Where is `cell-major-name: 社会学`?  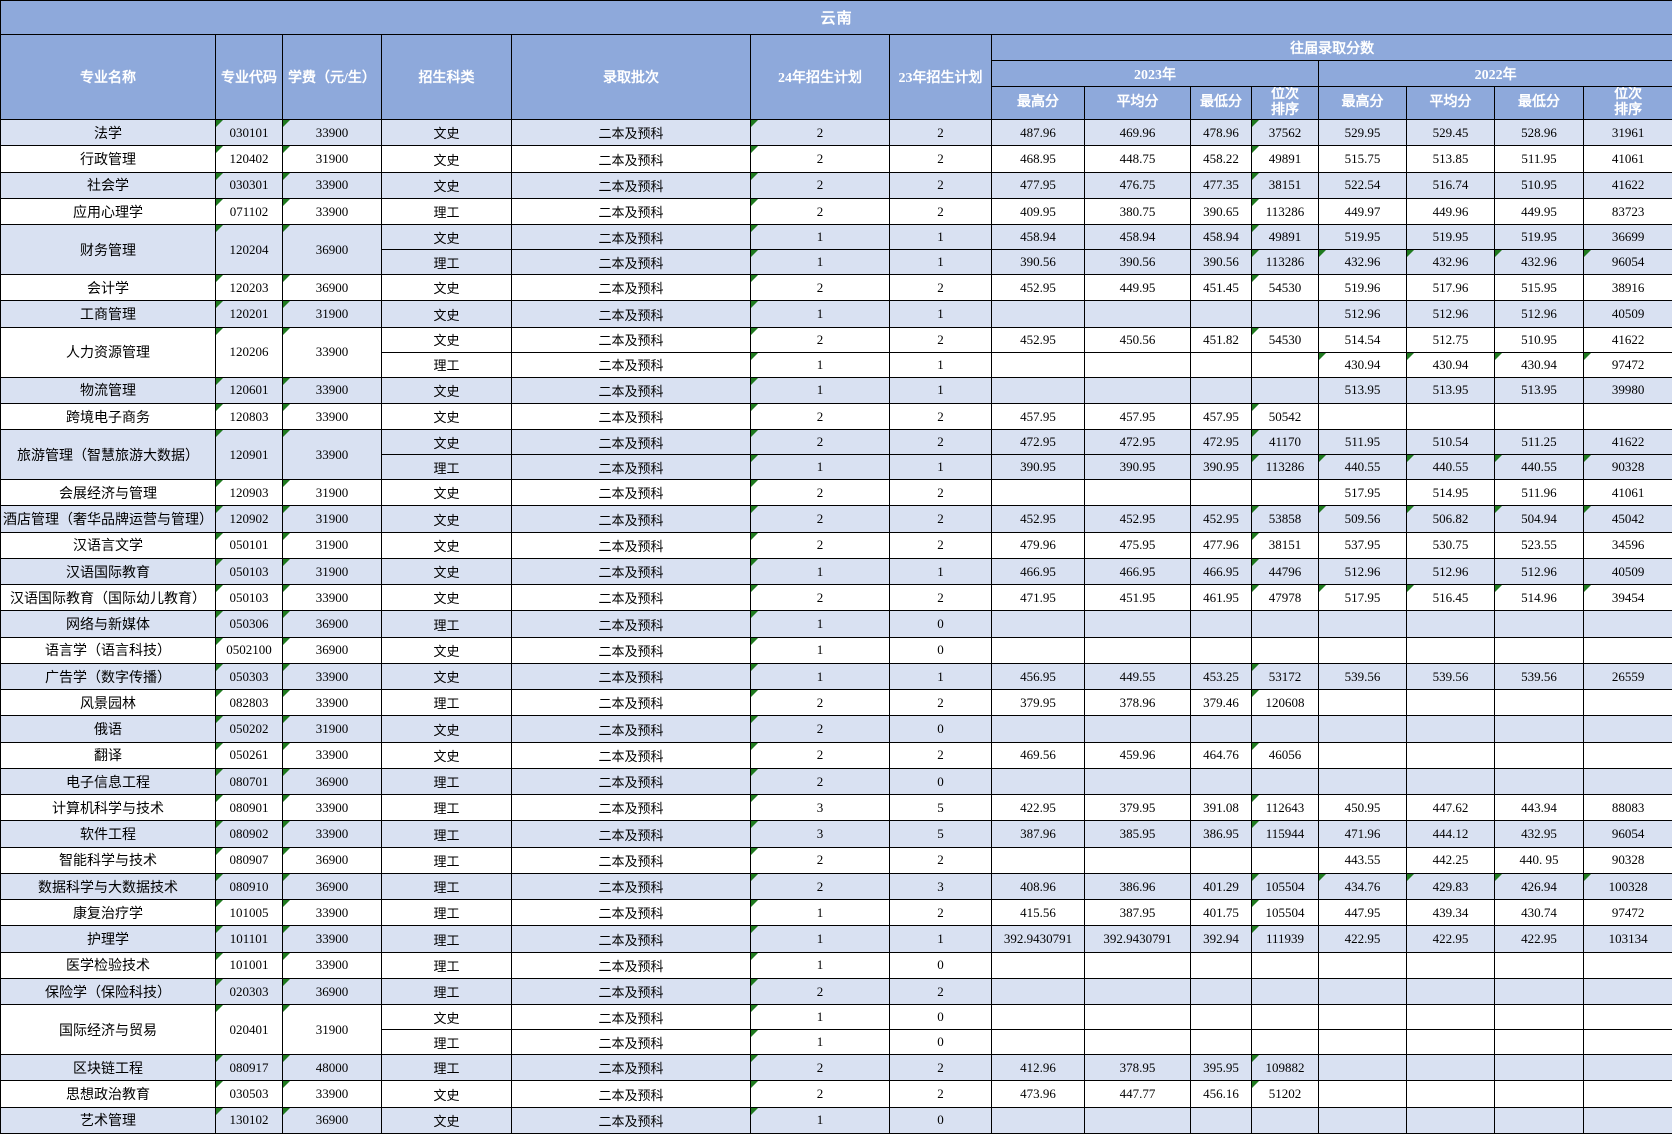
cell-major-name: 社会学 is located at coordinates (108, 185).